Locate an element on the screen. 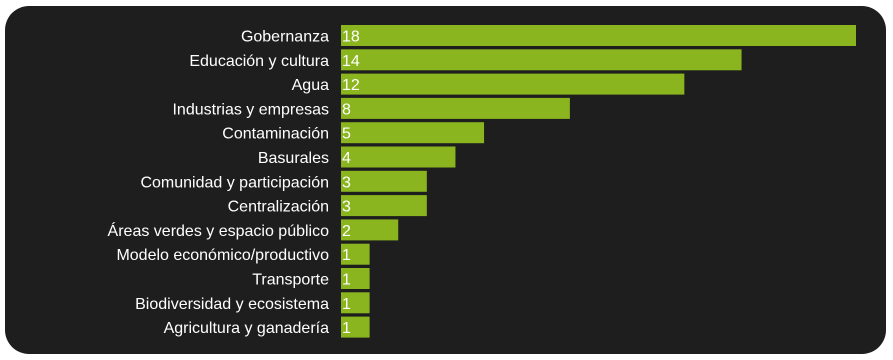  value-label: 8 is located at coordinates (346, 109).